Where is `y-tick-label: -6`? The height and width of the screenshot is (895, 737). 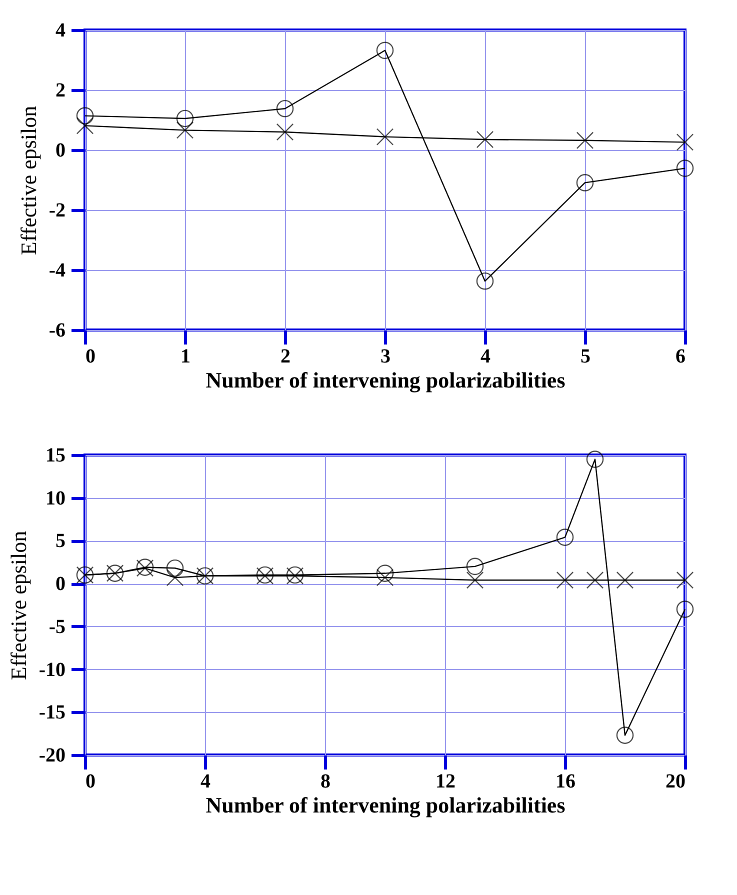 y-tick-label: -6 is located at coordinates (57, 331).